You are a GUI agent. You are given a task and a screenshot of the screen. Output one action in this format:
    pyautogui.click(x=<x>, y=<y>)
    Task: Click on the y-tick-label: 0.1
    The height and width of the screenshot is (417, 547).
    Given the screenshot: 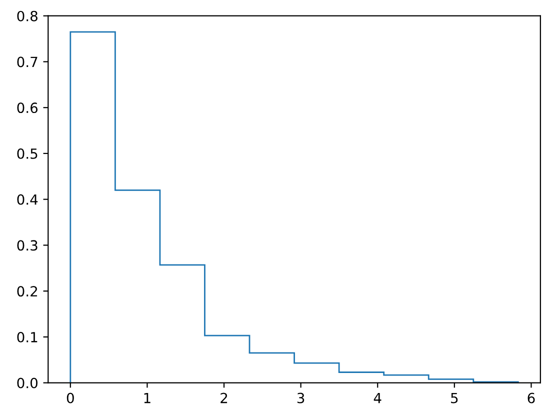 What is the action you would take?
    pyautogui.click(x=27, y=337)
    